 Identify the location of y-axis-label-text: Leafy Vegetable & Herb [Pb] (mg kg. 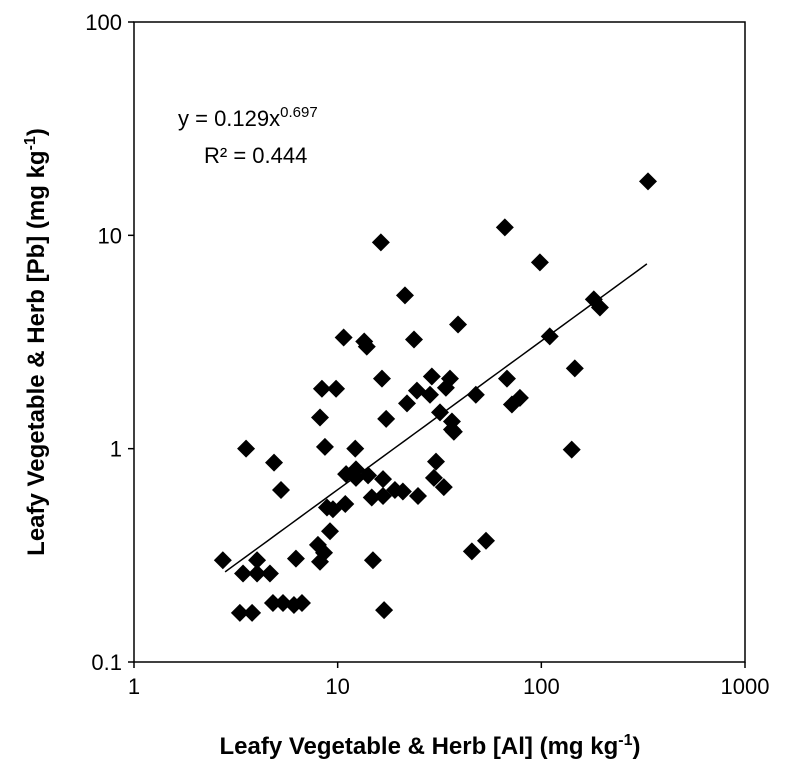
(36, 352).